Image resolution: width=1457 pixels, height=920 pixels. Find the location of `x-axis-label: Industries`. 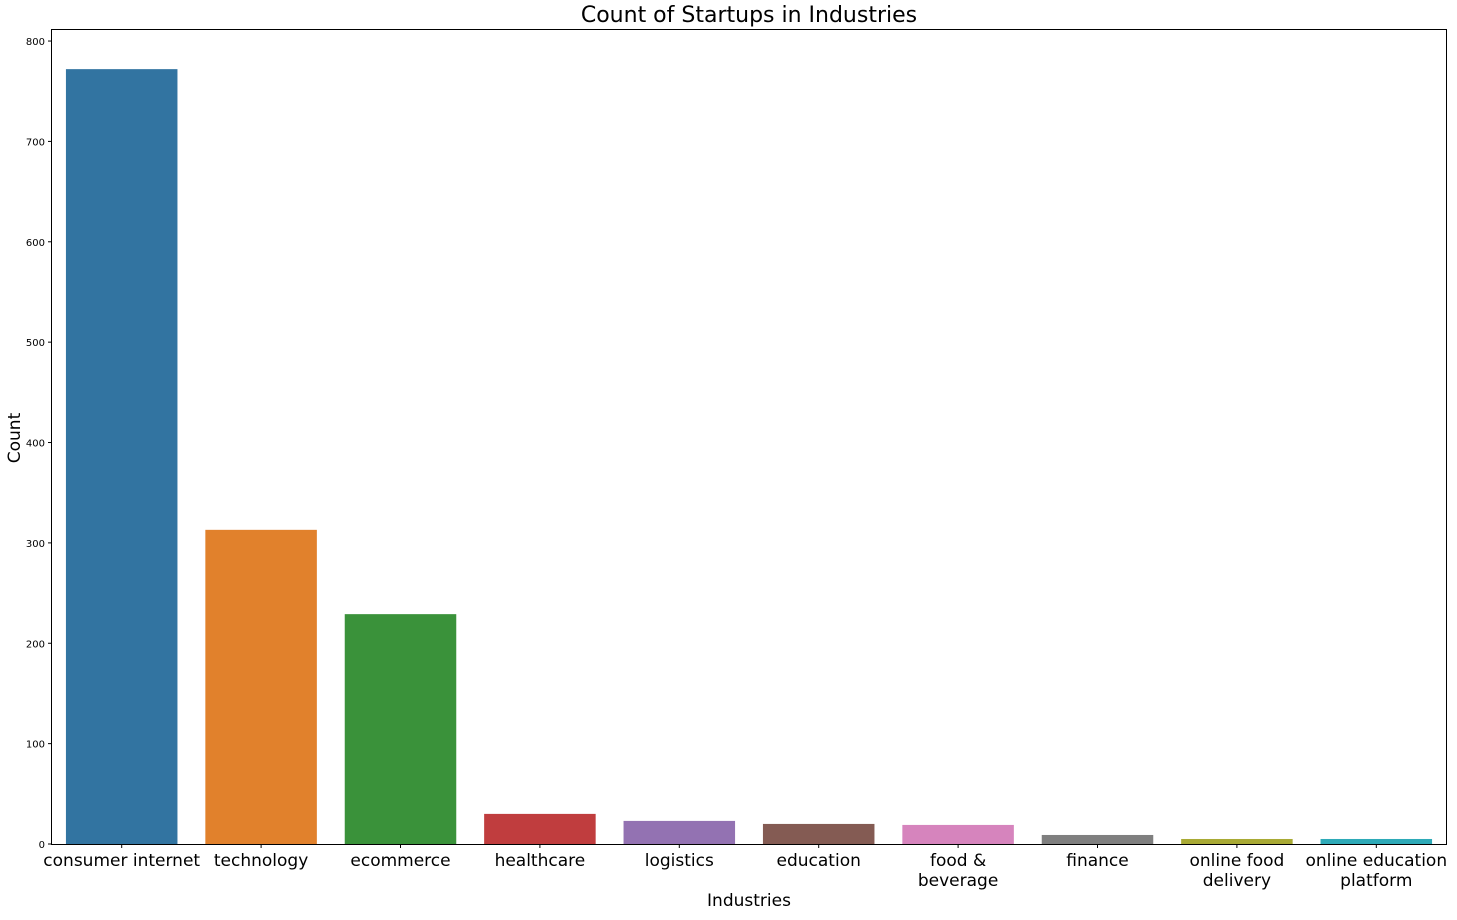

x-axis-label: Industries is located at coordinates (749, 901).